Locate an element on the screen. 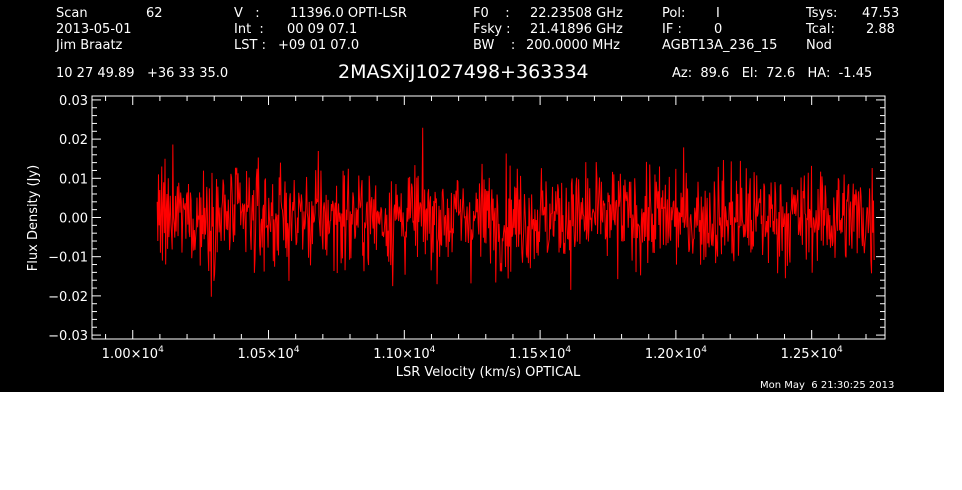  plot-timestamp: Mon May 6 21:30:25 2013 is located at coordinates (827, 385).